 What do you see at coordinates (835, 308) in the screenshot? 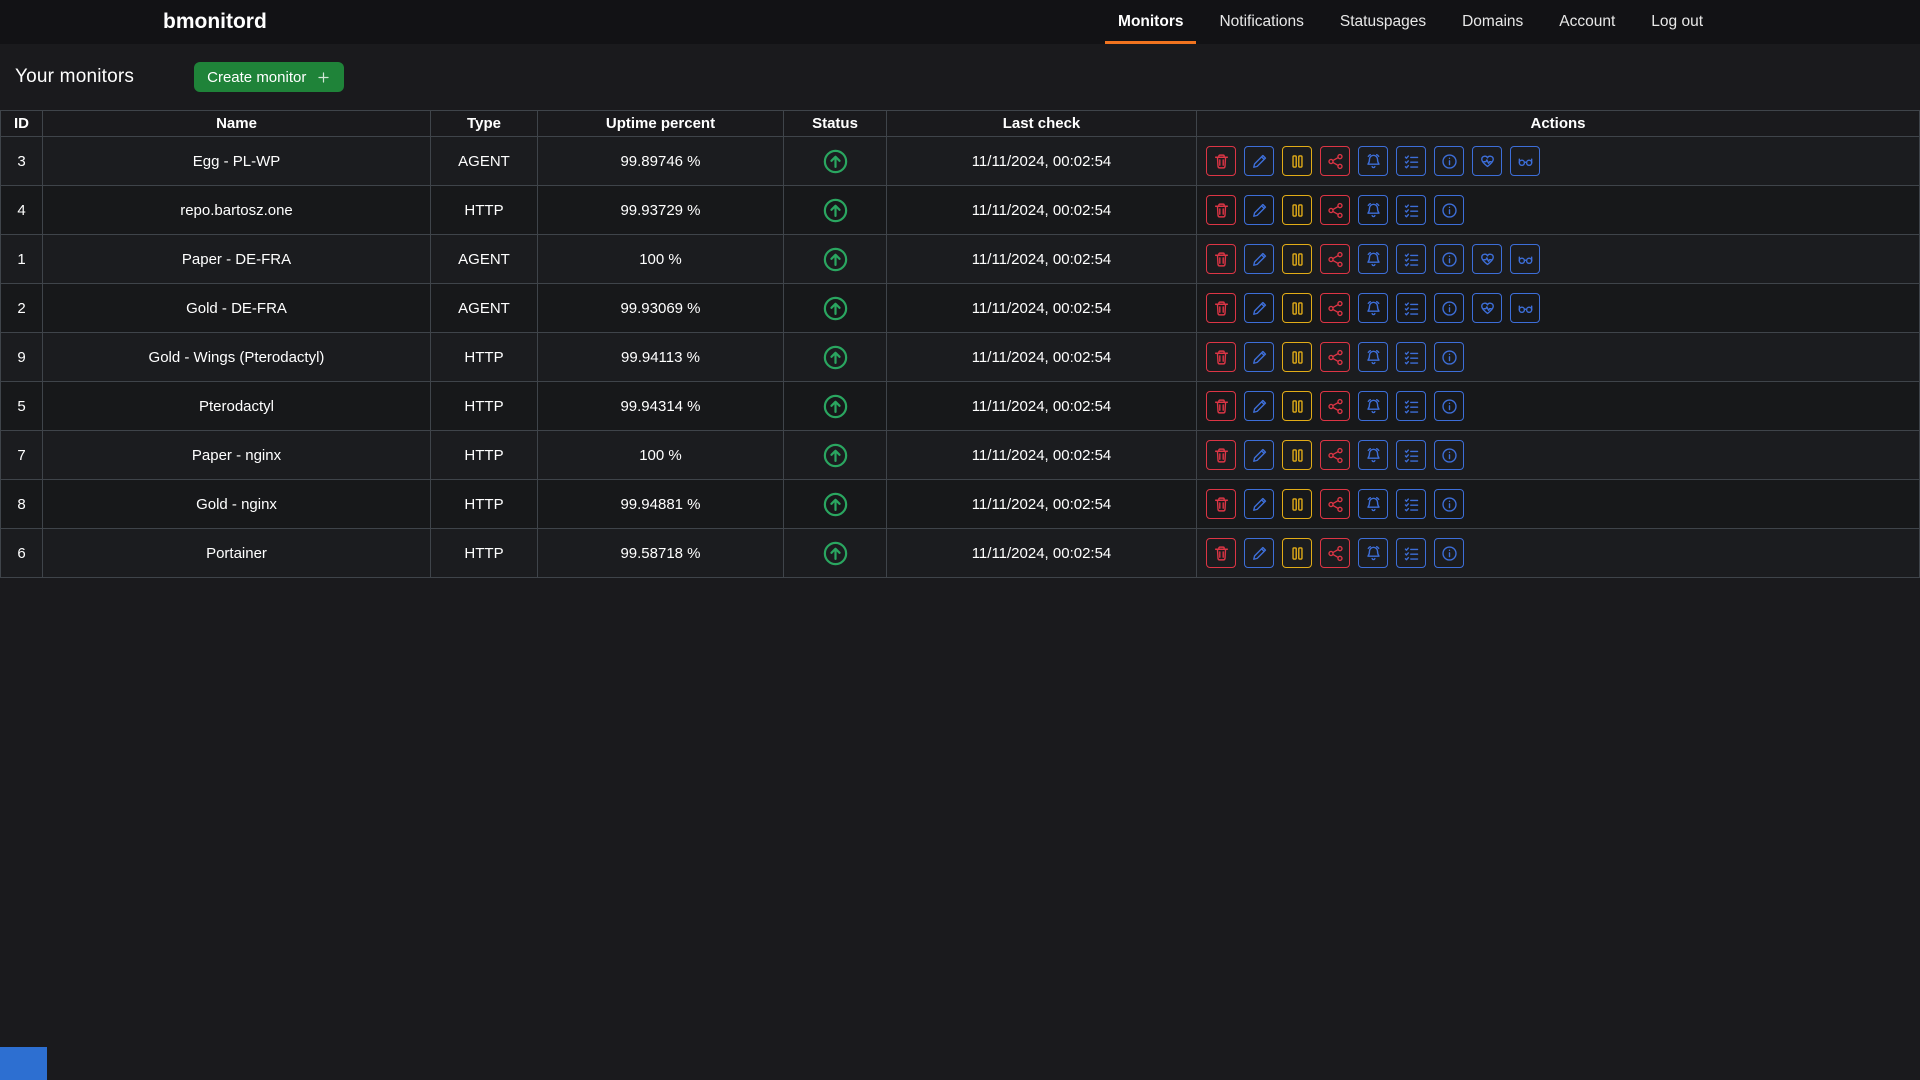
I see `status-up-icon` at bounding box center [835, 308].